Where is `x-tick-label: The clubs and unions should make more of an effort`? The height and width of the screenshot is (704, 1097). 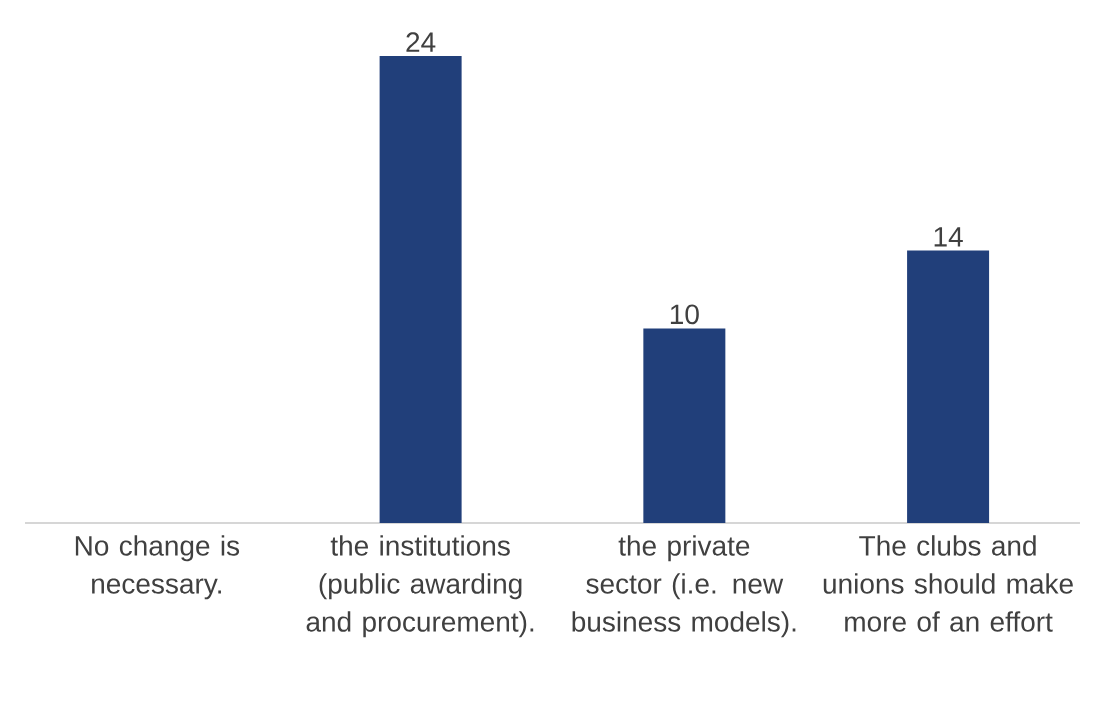 x-tick-label: The clubs and unions should make more of an effort is located at coordinates (948, 583).